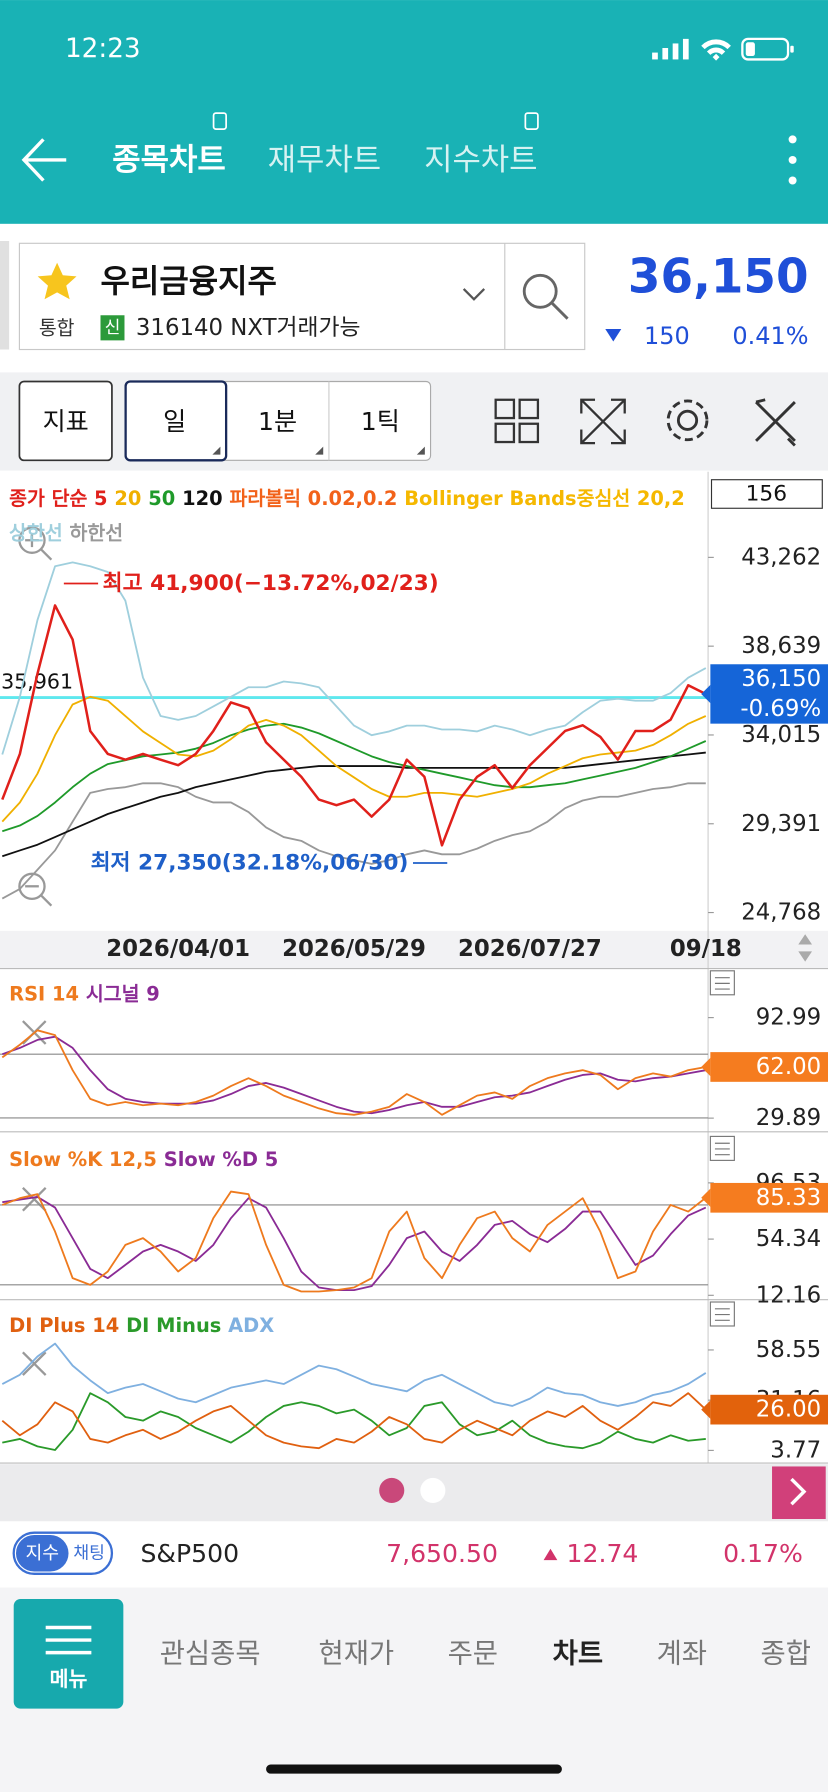 Image resolution: width=828 pixels, height=1792 pixels. What do you see at coordinates (781, 679) in the screenshot?
I see `value-tag-label: 36,150` at bounding box center [781, 679].